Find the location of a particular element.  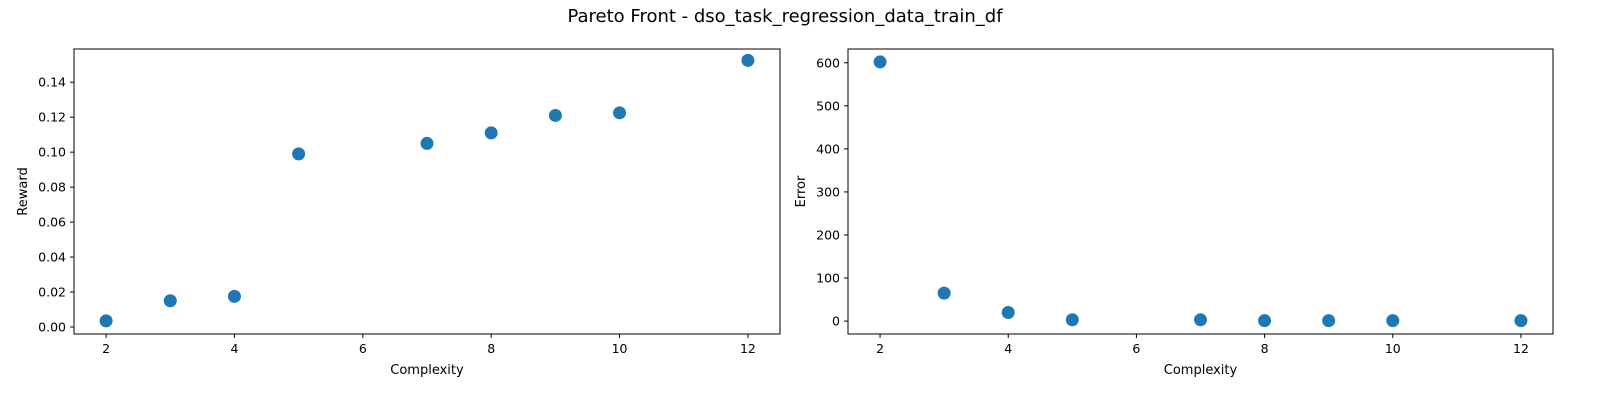

reward-y-tick-label: 0.12 is located at coordinates (52, 117).